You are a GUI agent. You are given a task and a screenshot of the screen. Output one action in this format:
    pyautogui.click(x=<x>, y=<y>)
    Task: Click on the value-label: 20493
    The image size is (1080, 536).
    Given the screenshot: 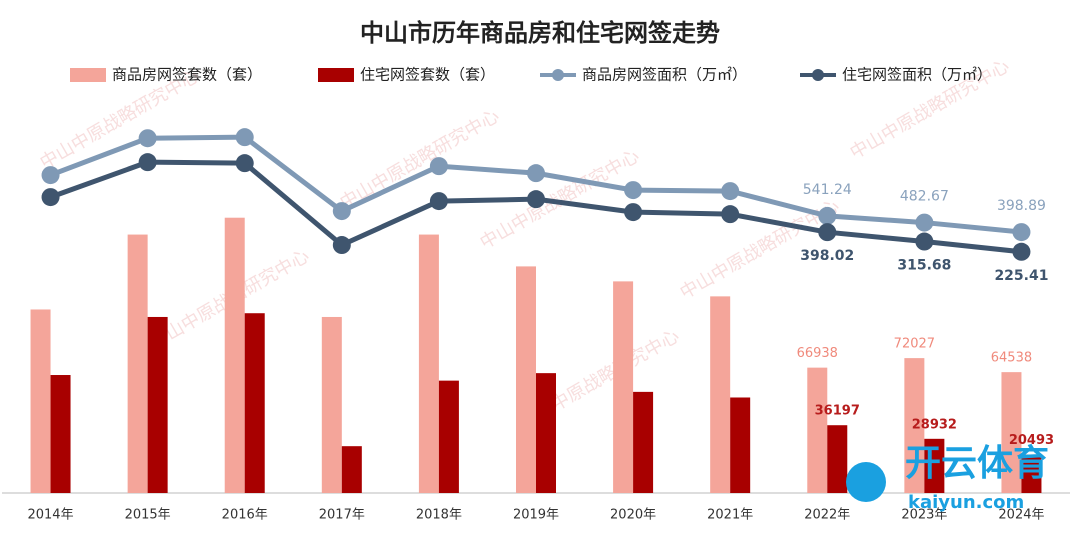 What is the action you would take?
    pyautogui.click(x=1031, y=440)
    